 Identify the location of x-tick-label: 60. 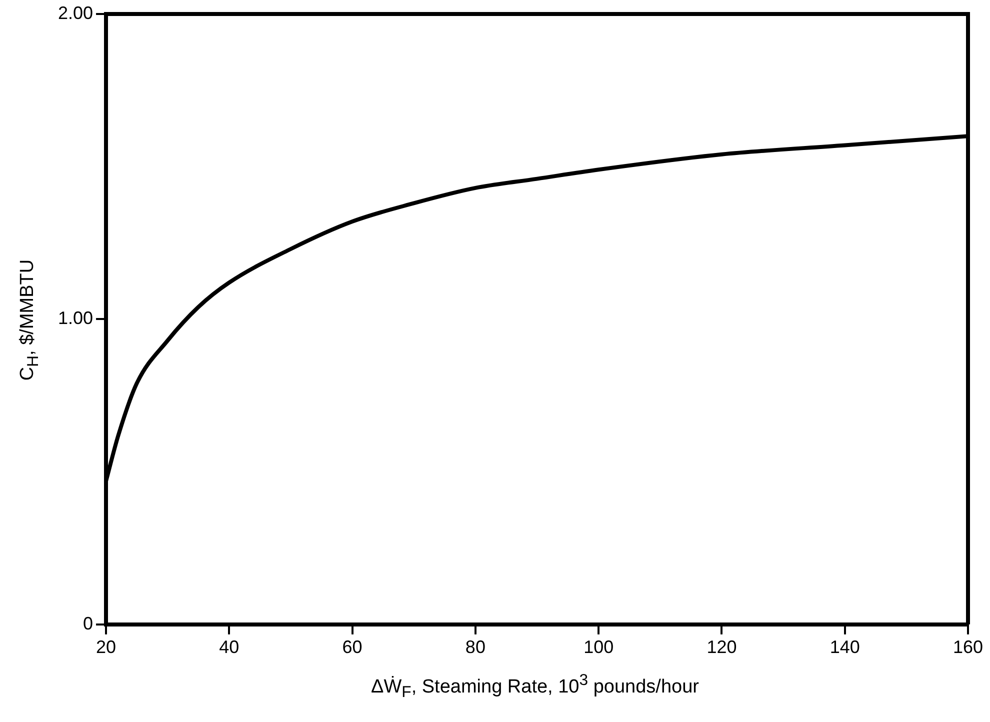
(352, 647).